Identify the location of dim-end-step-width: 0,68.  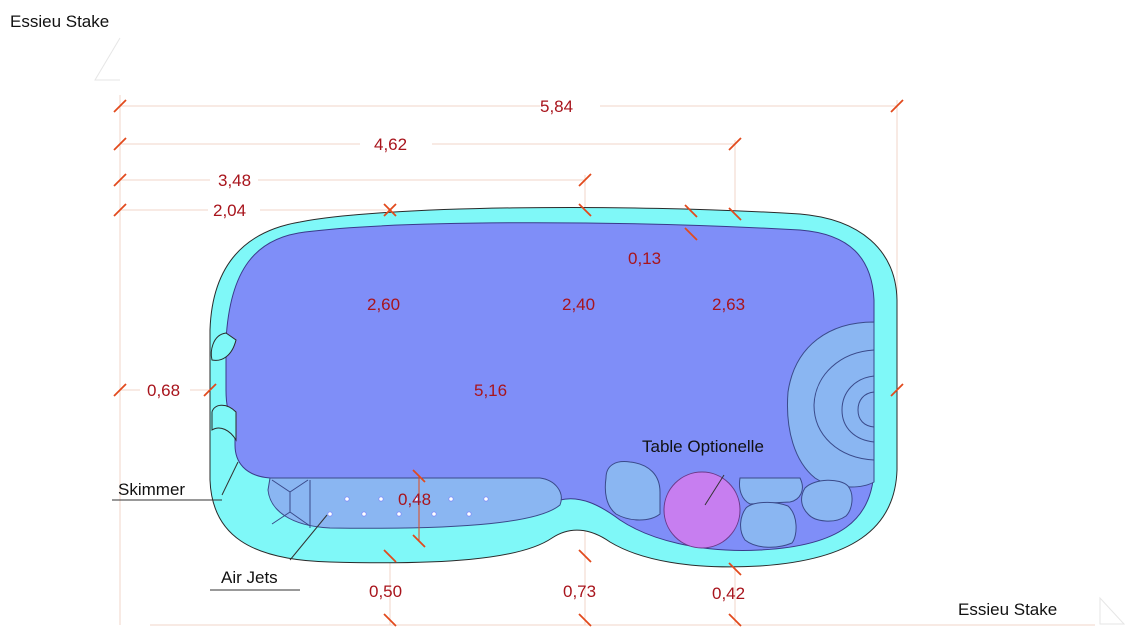
(163, 390).